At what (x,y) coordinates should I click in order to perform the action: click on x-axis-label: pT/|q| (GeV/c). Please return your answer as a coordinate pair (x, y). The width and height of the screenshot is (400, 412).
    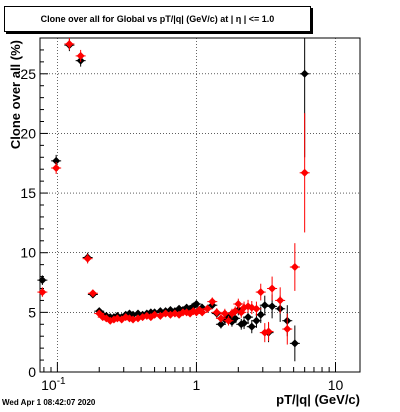
    Looking at the image, I should click on (318, 399).